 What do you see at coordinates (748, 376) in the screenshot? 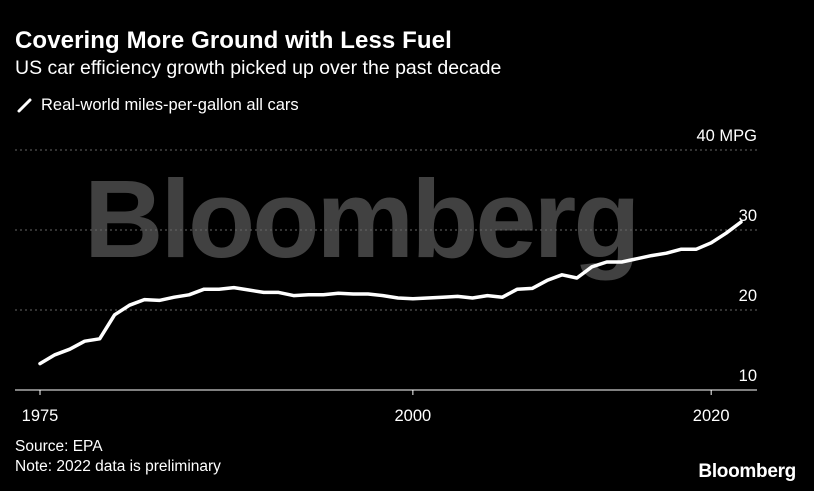
I see `y-tick-label-10: 10` at bounding box center [748, 376].